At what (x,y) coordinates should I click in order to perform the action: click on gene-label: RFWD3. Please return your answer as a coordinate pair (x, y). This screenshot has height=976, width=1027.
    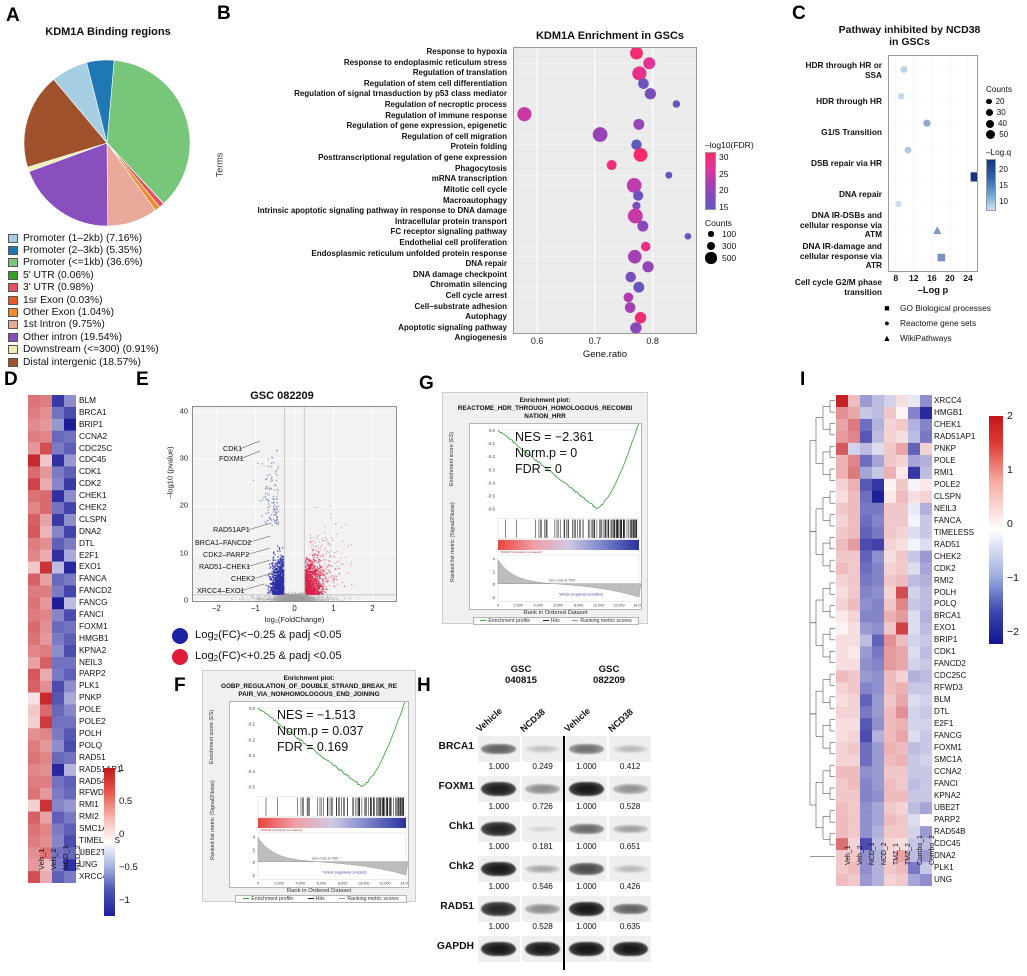
    Looking at the image, I should click on (970, 688).